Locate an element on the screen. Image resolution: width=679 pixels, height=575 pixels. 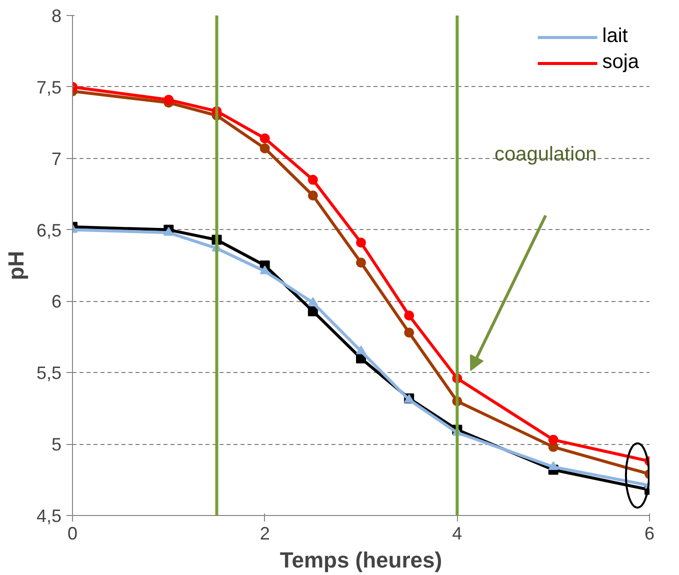
x-tick-label: 6 is located at coordinates (649, 534).